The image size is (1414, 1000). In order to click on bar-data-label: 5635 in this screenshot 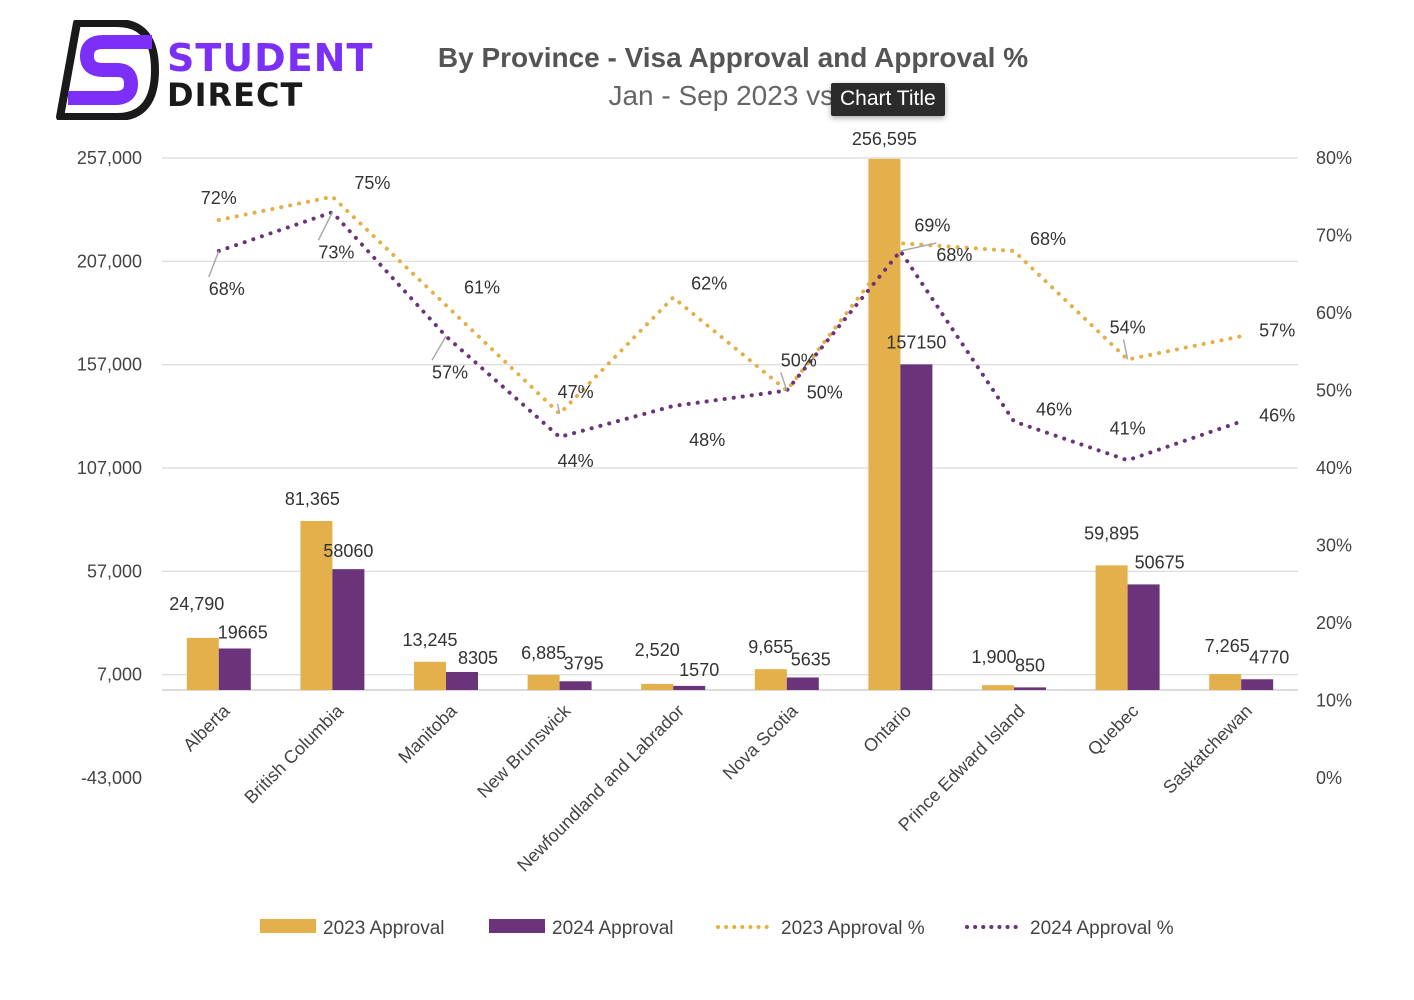, I will do `click(811, 659)`.